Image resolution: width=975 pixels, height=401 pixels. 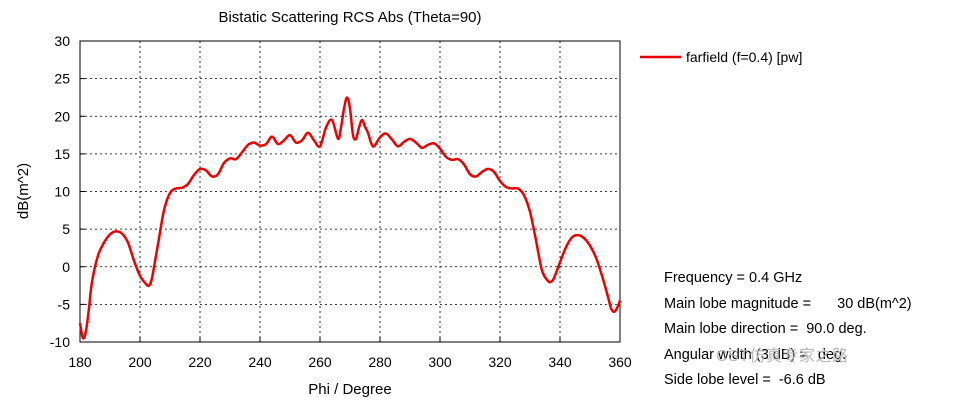 I want to click on x-tick-label: 220, so click(x=200, y=362).